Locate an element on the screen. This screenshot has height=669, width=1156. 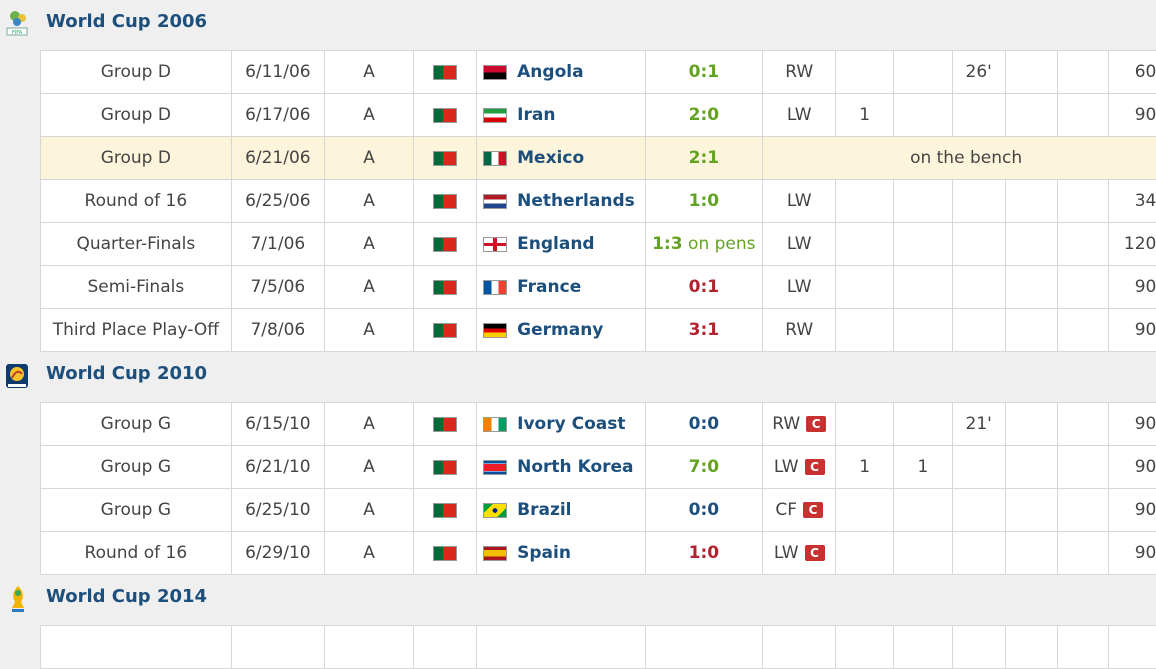
mexico-flag-icon is located at coordinates (495, 158).